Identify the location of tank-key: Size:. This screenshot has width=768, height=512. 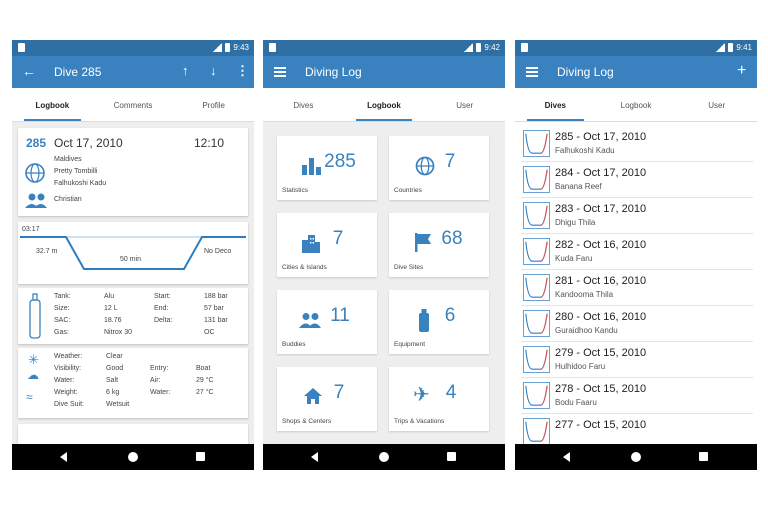
(62, 308).